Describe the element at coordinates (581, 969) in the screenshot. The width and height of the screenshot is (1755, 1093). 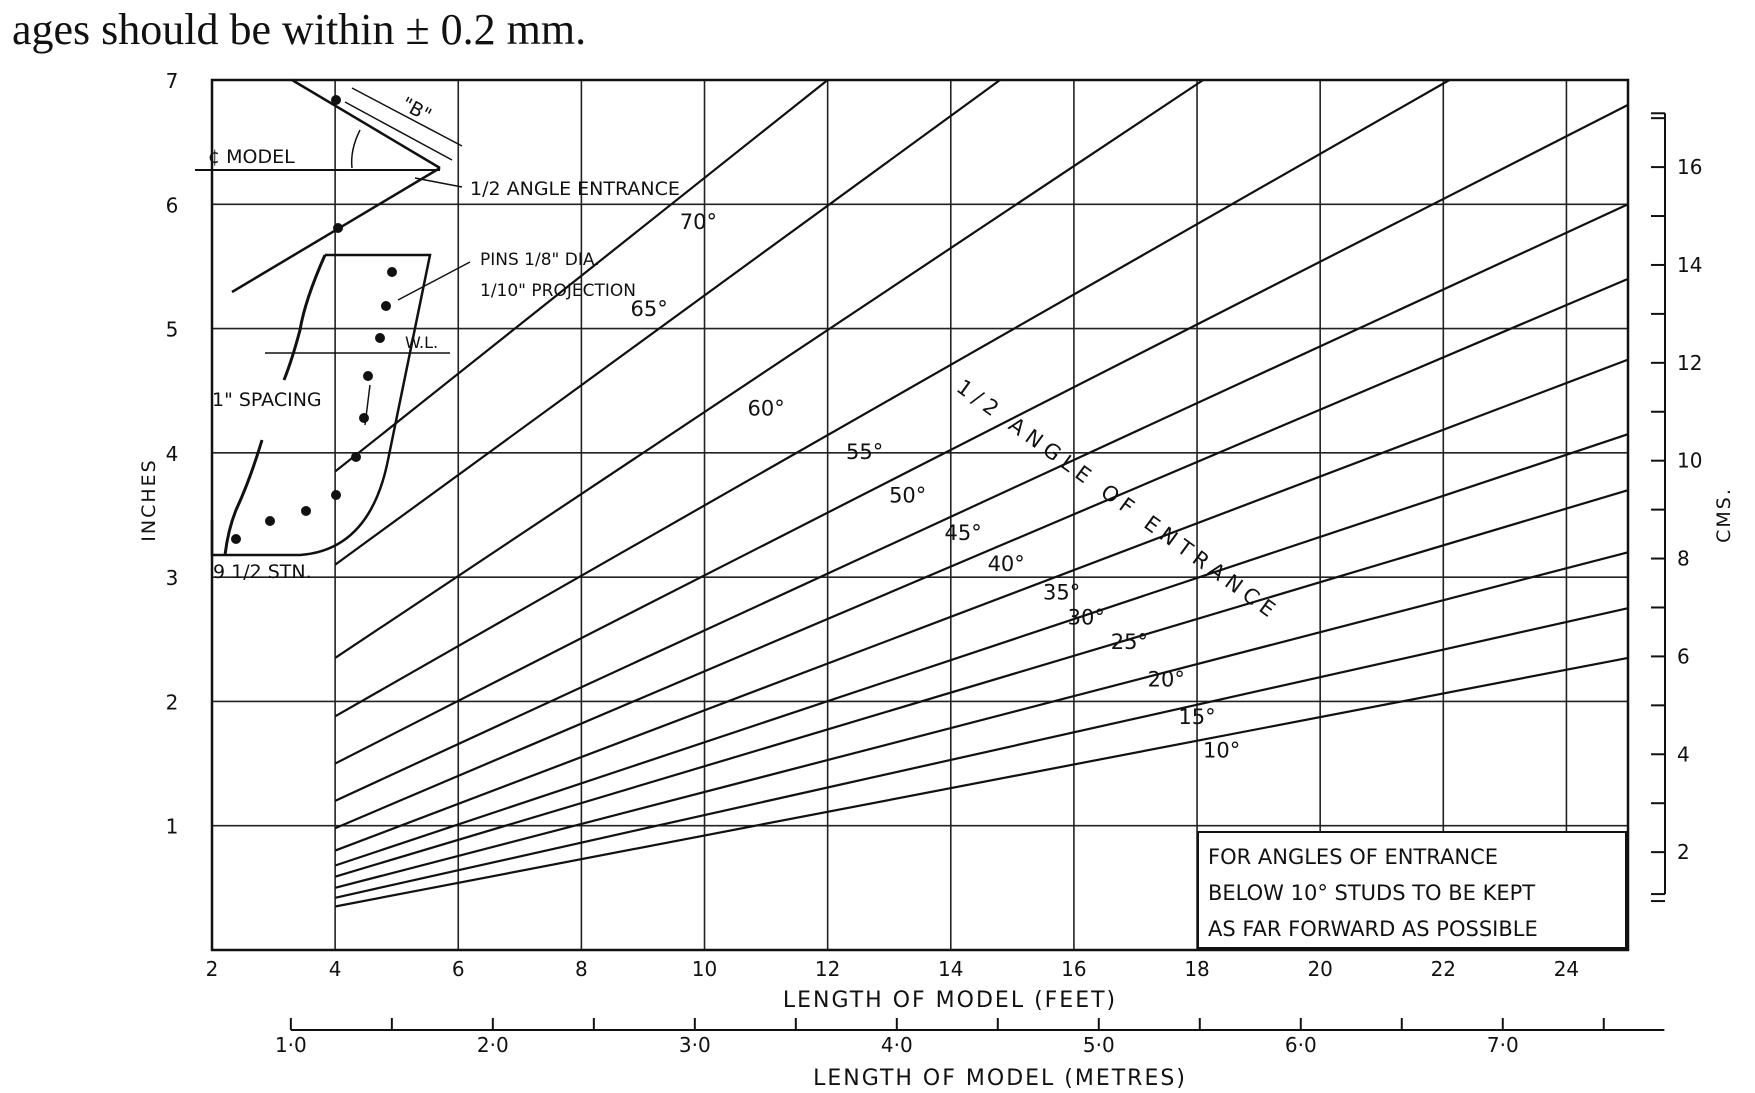
I see `x-tick-label: 8` at that location.